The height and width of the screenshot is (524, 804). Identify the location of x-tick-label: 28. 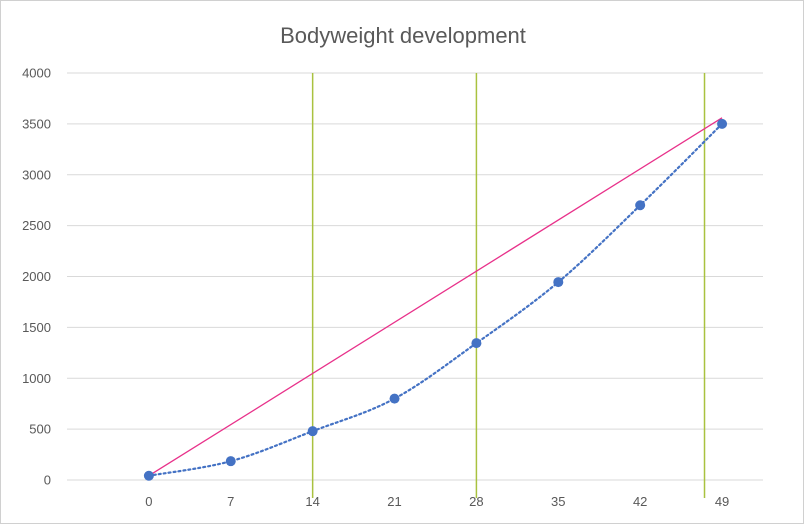
(476, 501).